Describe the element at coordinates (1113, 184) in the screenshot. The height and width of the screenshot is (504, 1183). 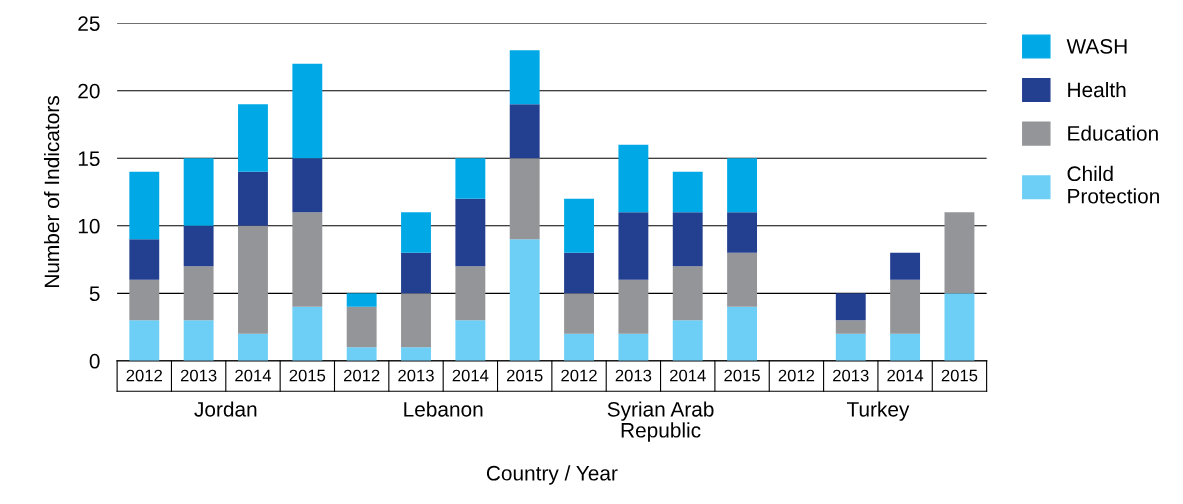
I see `legend-label: Child Protection` at that location.